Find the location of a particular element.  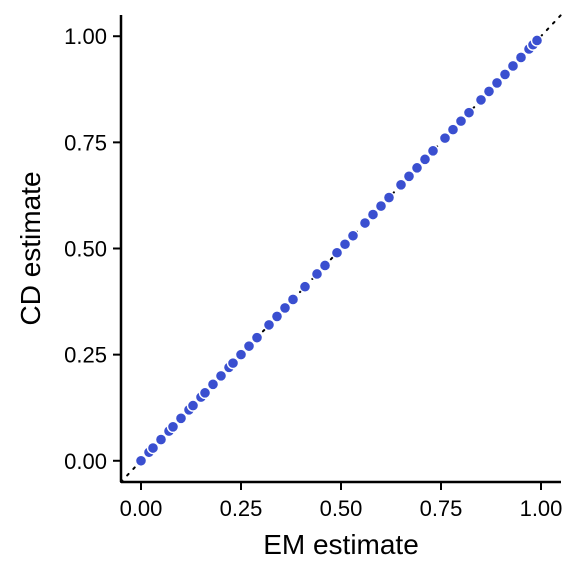

x-tick-label: 0.75 is located at coordinates (441, 508).